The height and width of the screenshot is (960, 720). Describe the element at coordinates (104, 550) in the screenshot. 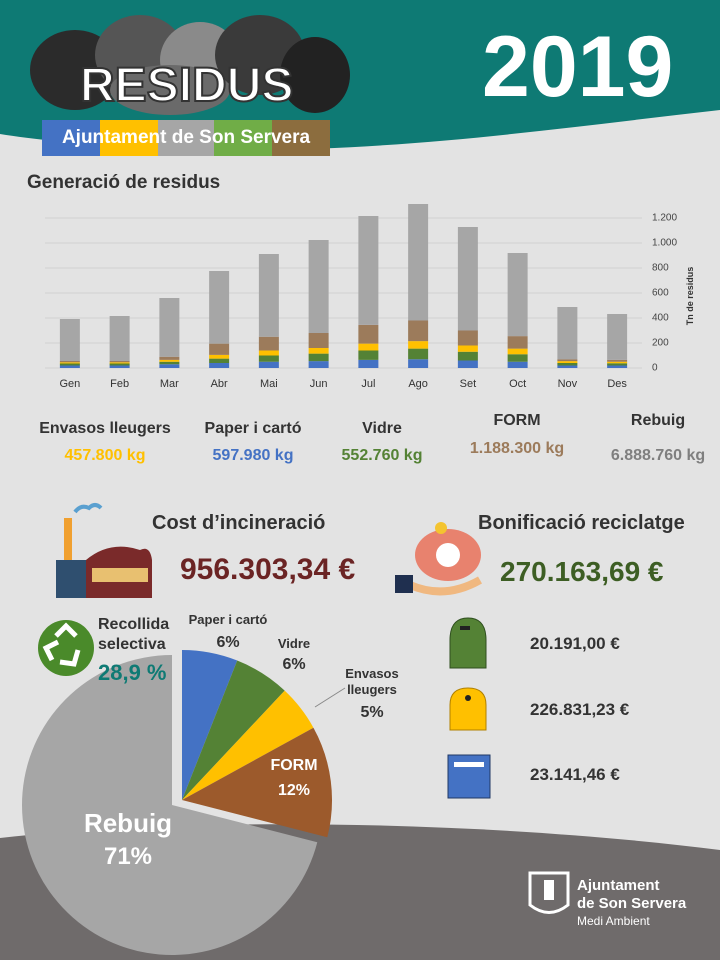

I see `factory-icon` at that location.